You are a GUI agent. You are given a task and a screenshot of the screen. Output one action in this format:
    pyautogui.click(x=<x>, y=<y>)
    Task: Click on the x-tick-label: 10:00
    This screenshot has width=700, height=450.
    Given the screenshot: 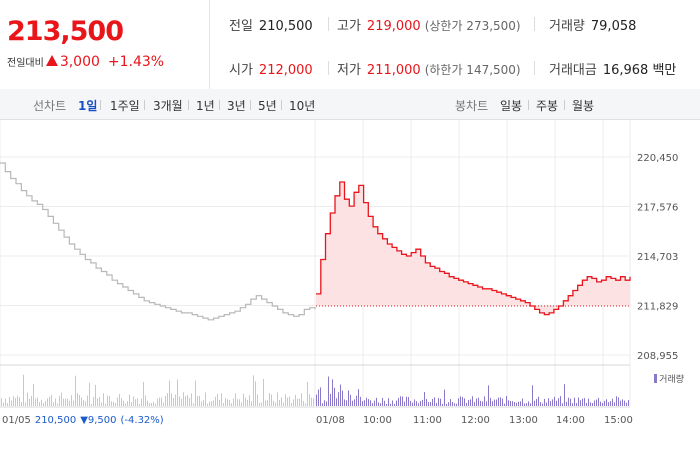 What is the action you would take?
    pyautogui.click(x=377, y=420)
    